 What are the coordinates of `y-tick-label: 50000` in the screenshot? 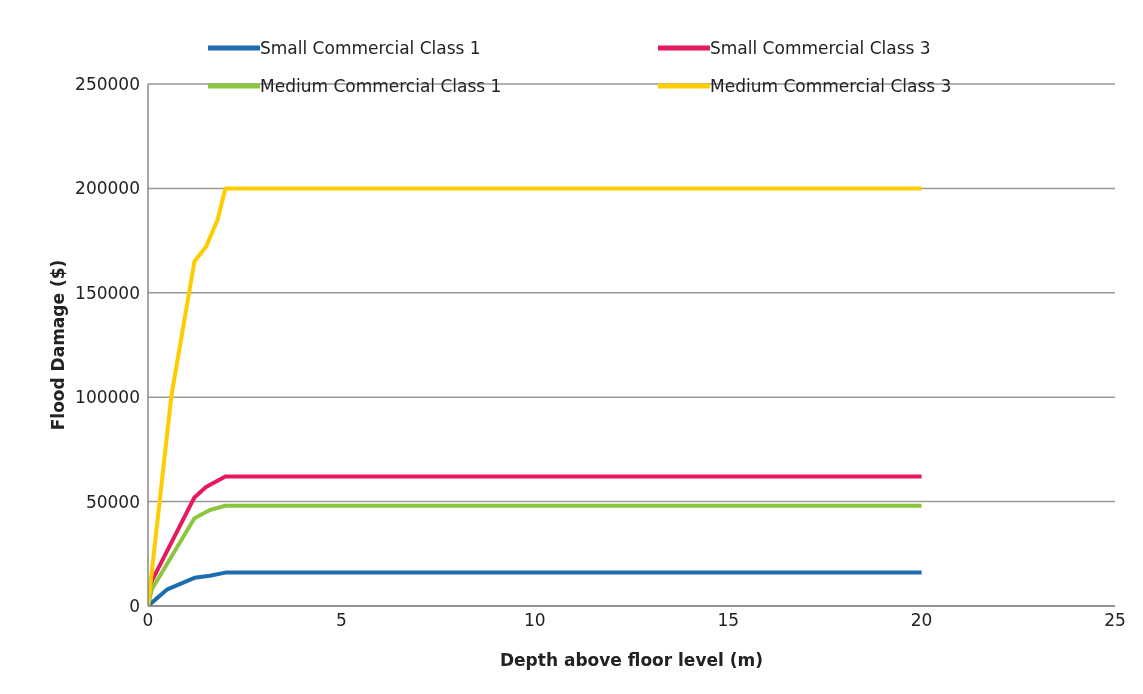 It's located at (112, 501).